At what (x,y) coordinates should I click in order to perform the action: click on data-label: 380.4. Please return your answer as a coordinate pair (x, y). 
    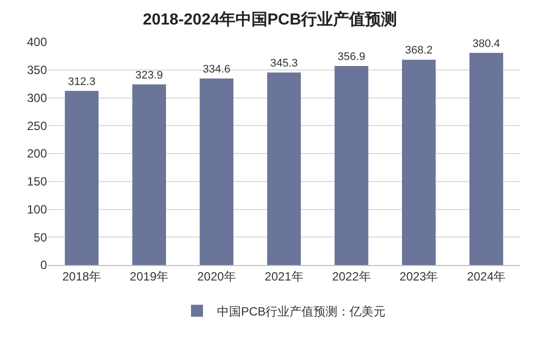
    Looking at the image, I should click on (486, 44).